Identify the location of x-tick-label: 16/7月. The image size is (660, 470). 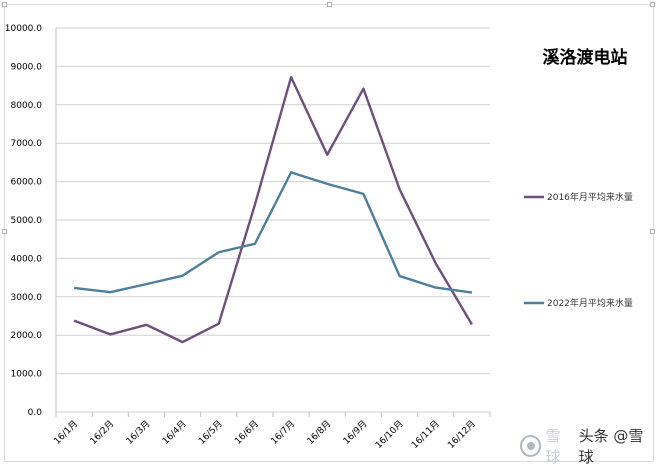
(283, 432).